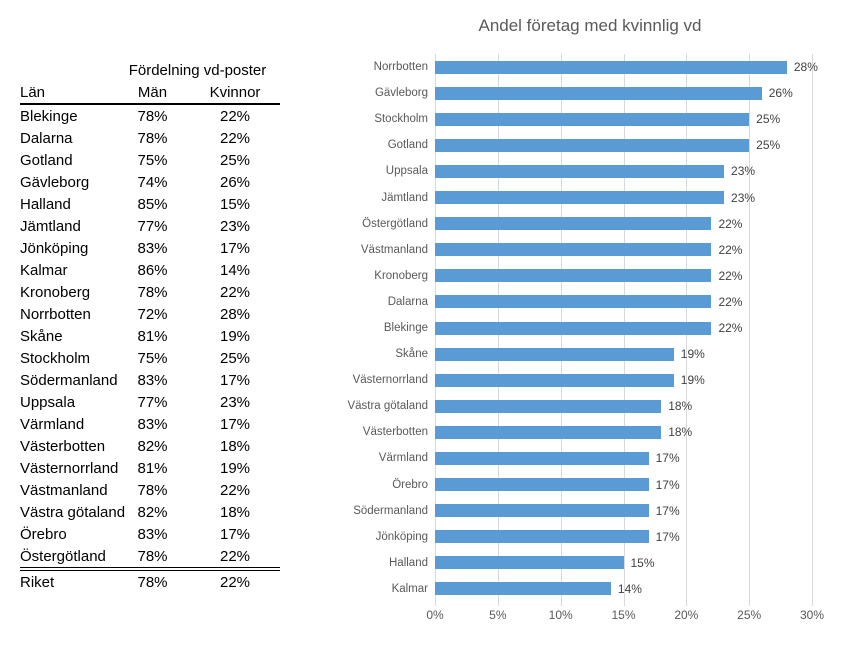  Describe the element at coordinates (410, 484) in the screenshot. I see `category-label: Örebro` at that location.